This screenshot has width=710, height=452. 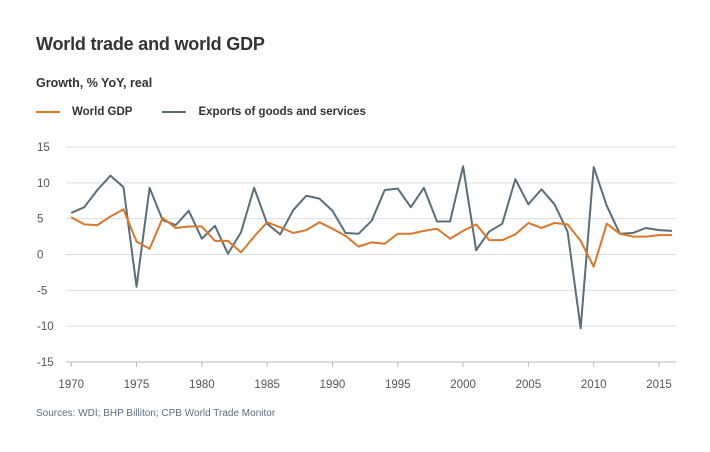 I want to click on x-tick-label: 2010, so click(x=594, y=385).